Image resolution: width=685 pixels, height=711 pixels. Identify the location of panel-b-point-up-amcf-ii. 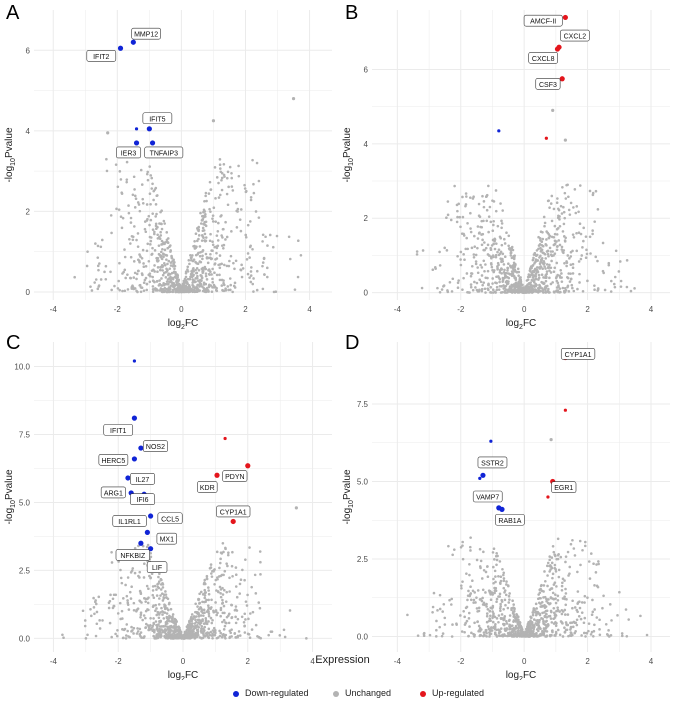
(565, 17).